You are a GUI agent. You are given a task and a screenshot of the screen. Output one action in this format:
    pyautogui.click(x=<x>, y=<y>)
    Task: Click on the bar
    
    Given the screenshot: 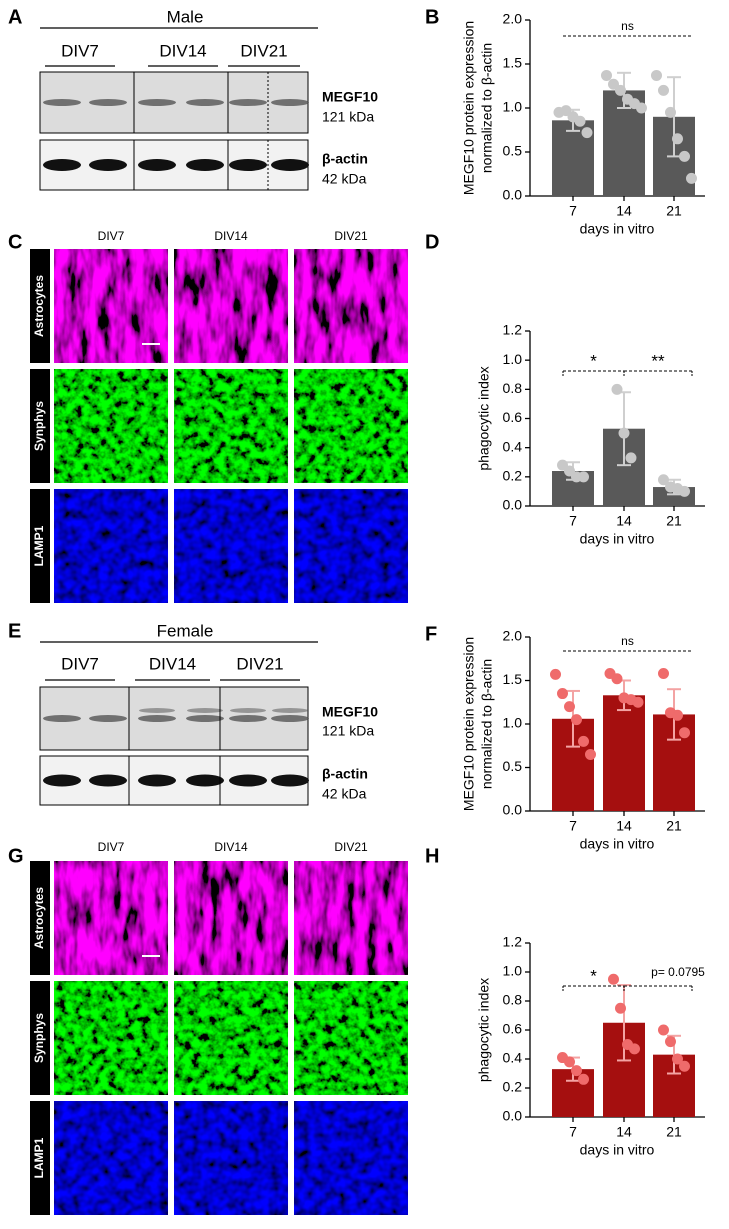 What is the action you would take?
    pyautogui.click(x=624, y=753)
    